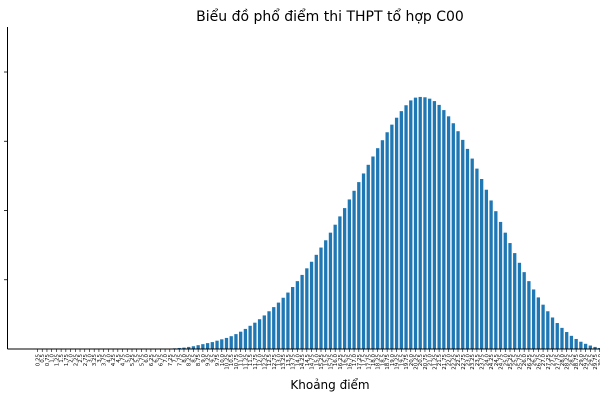  Describe the element at coordinates (572, 360) in the screenshot. I see `x-tick-label-28.5: 28.5` at that location.